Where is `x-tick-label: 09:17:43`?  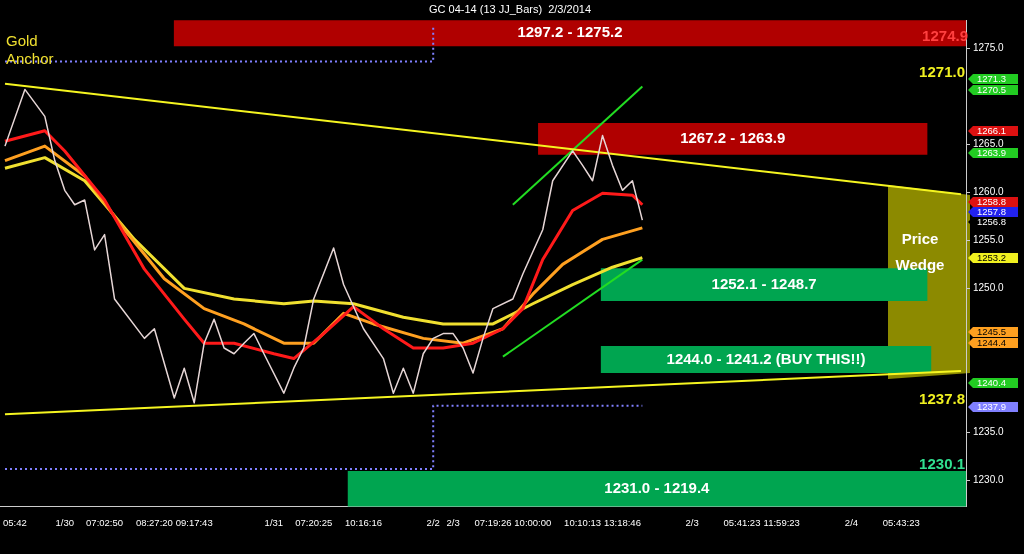
x-tick-label: 09:17:43 is located at coordinates (194, 522).